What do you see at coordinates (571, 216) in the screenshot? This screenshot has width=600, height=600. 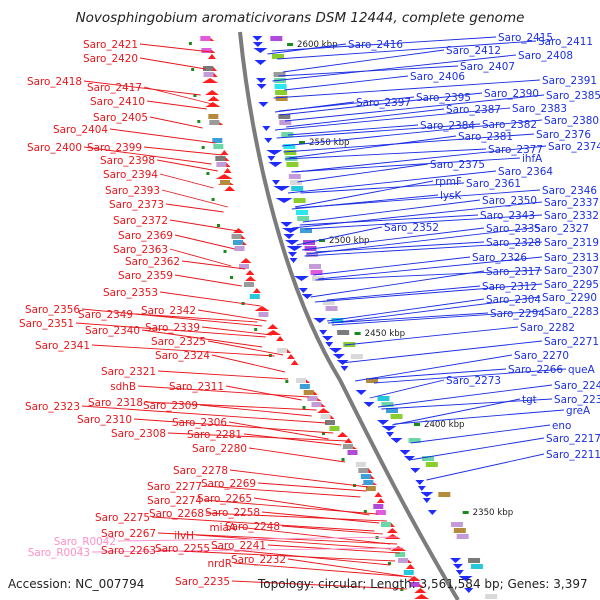 I see `gene-label: Saro_2332` at bounding box center [571, 216].